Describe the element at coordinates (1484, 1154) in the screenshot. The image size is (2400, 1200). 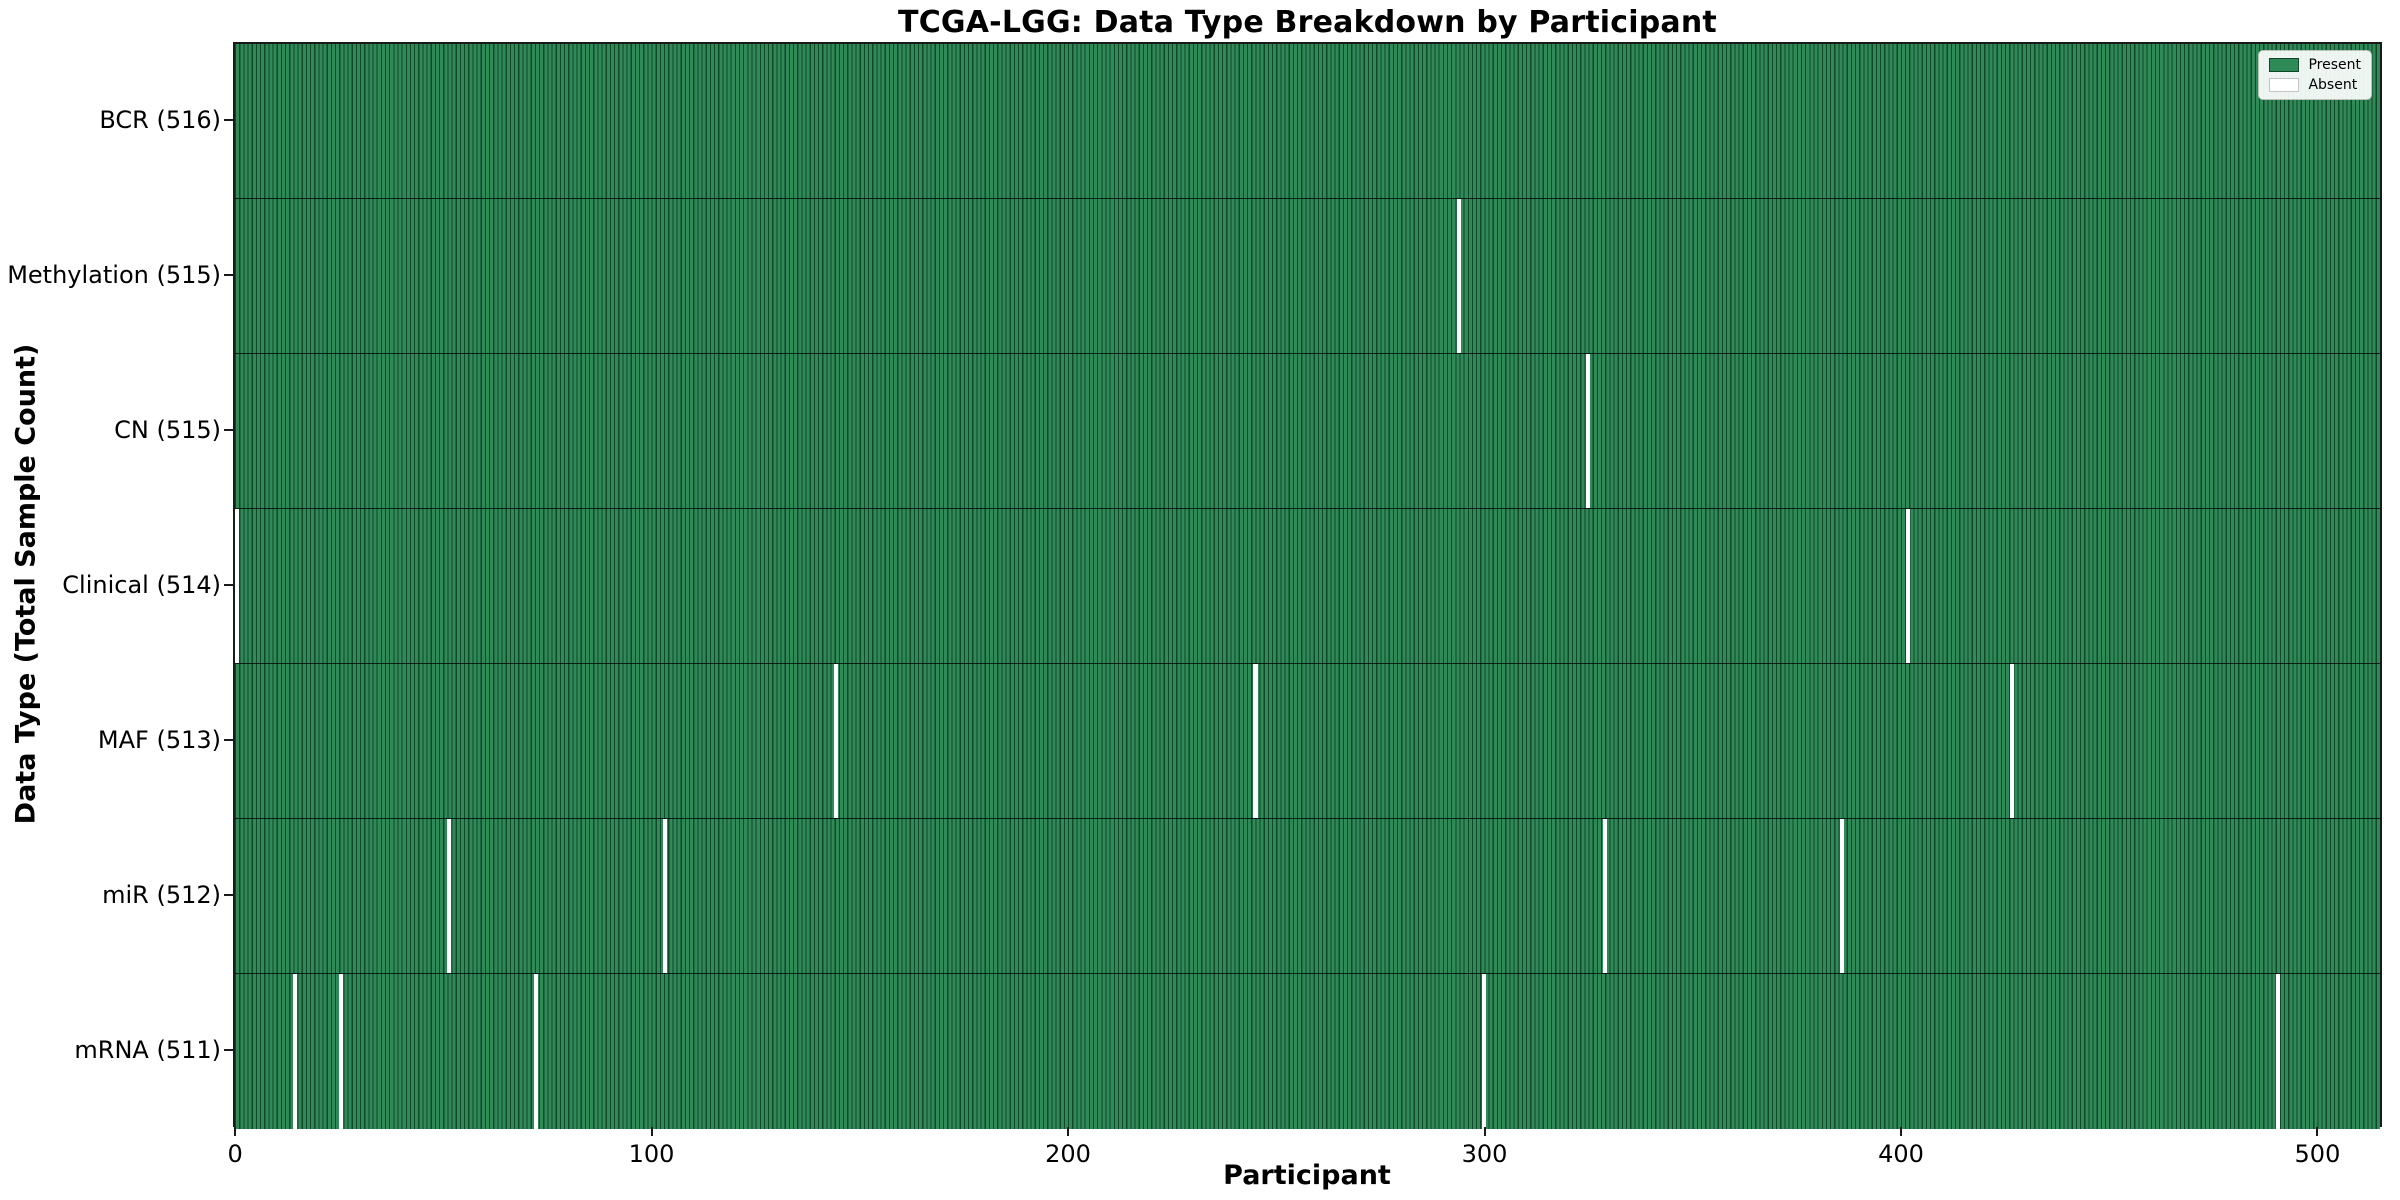
I see `x-tick-label: 300` at that location.